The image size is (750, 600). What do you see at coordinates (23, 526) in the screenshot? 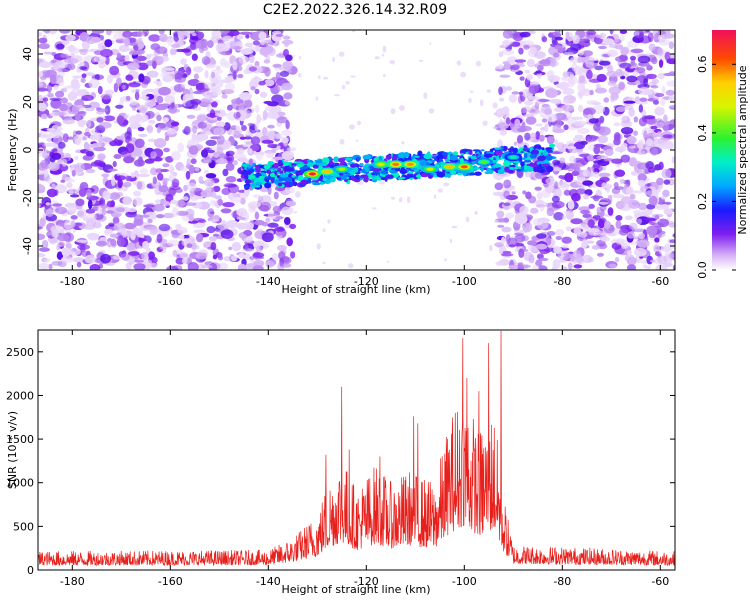
I see `svg-text: 500` at bounding box center [23, 526].